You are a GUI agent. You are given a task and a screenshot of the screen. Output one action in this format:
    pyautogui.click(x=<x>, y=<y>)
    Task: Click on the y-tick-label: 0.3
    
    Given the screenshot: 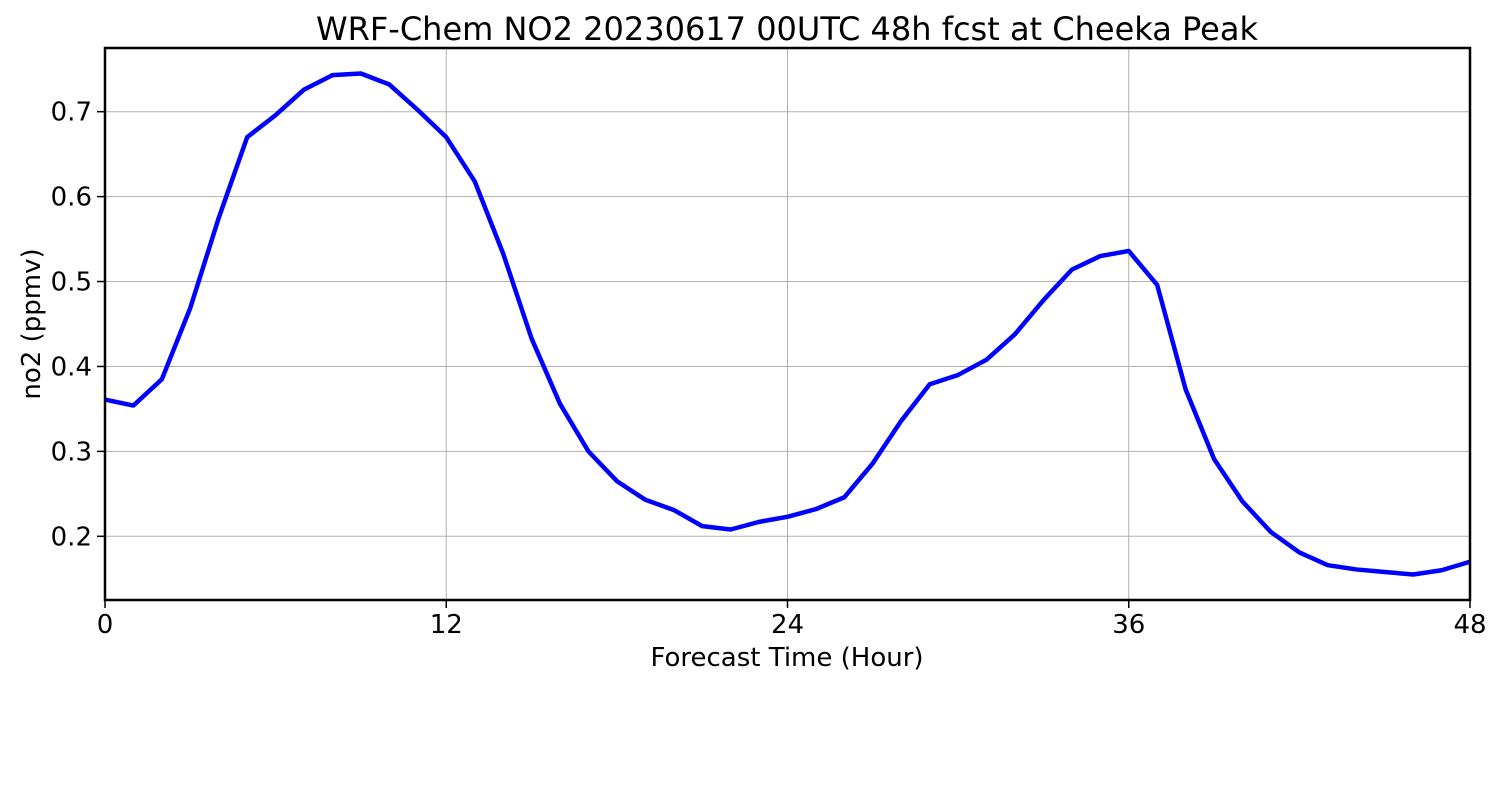 What is the action you would take?
    pyautogui.click(x=71, y=452)
    